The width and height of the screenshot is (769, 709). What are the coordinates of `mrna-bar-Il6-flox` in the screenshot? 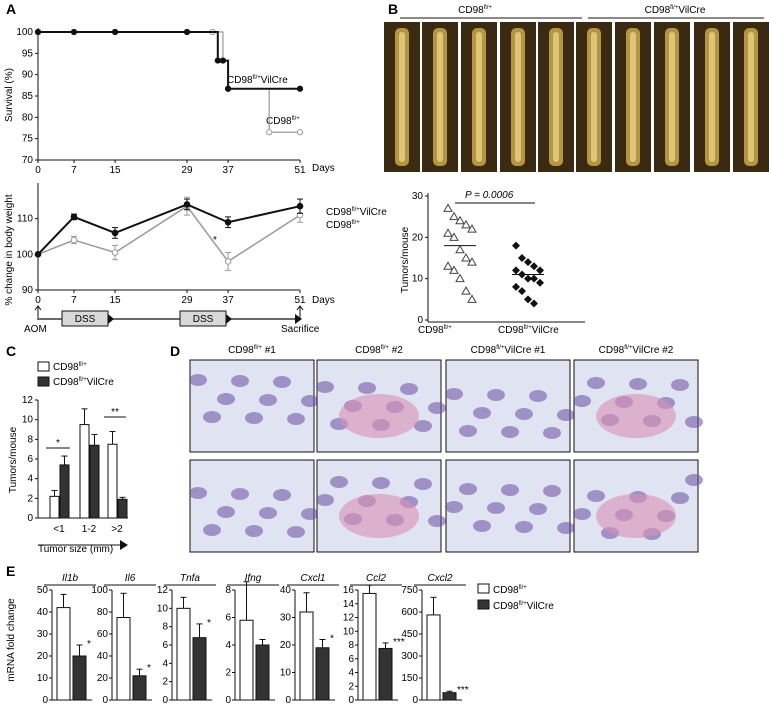 It's located at (123, 659).